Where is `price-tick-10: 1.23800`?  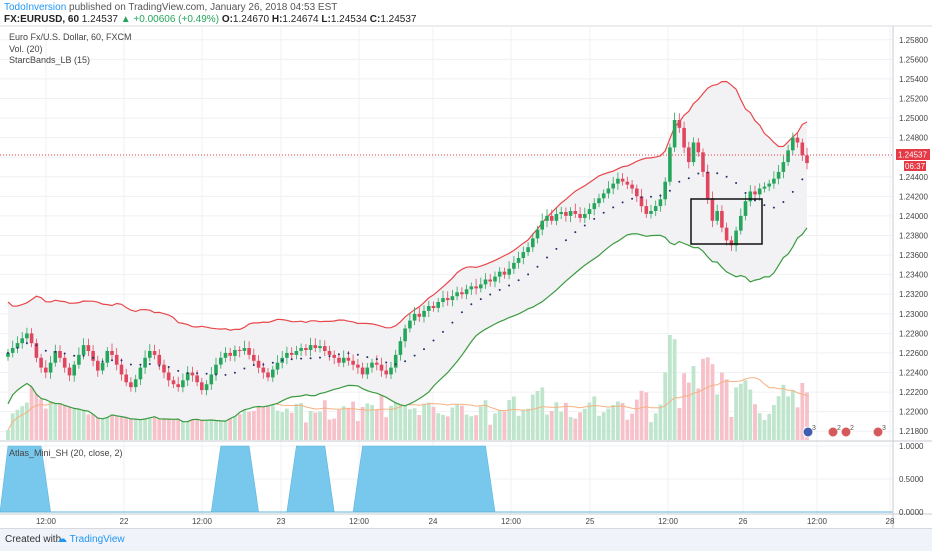
price-tick-10: 1.23800 is located at coordinates (913, 236).